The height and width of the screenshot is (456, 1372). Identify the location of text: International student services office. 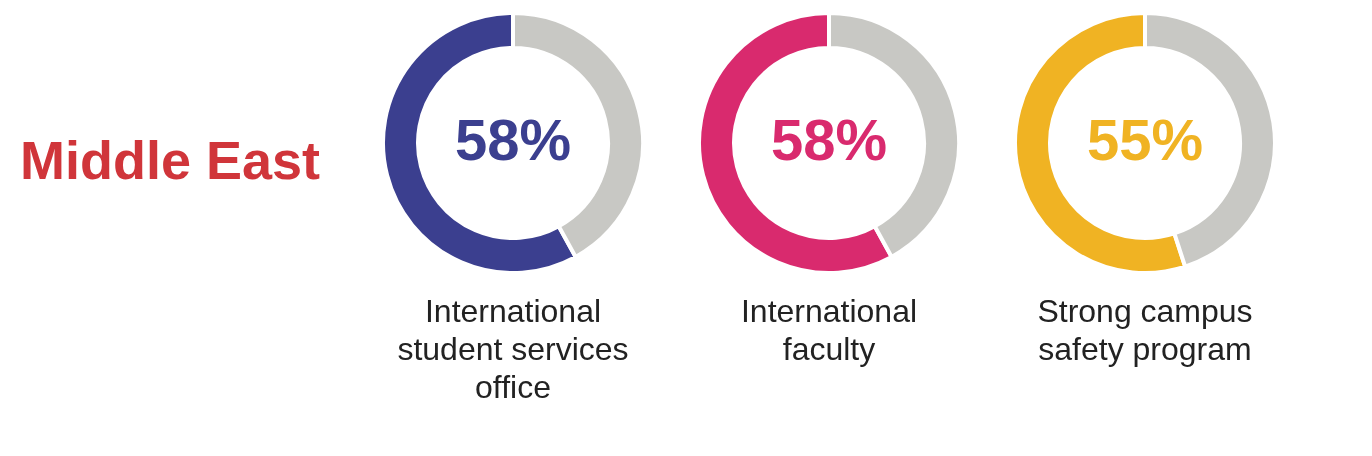
(513, 349).